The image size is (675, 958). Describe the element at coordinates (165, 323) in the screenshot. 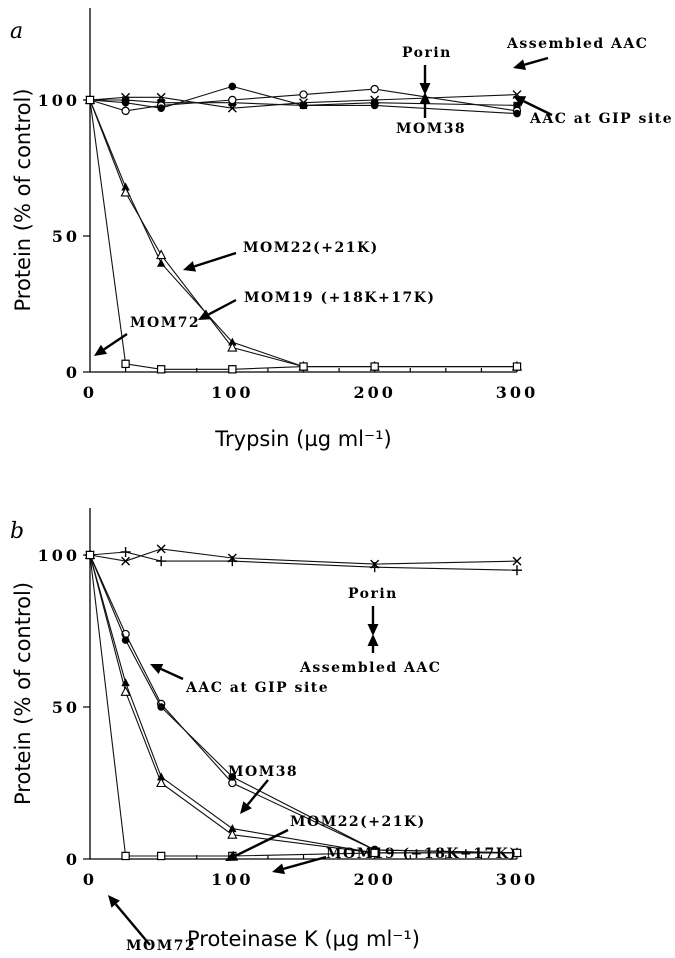

I see `annotation-label: MOM72` at that location.